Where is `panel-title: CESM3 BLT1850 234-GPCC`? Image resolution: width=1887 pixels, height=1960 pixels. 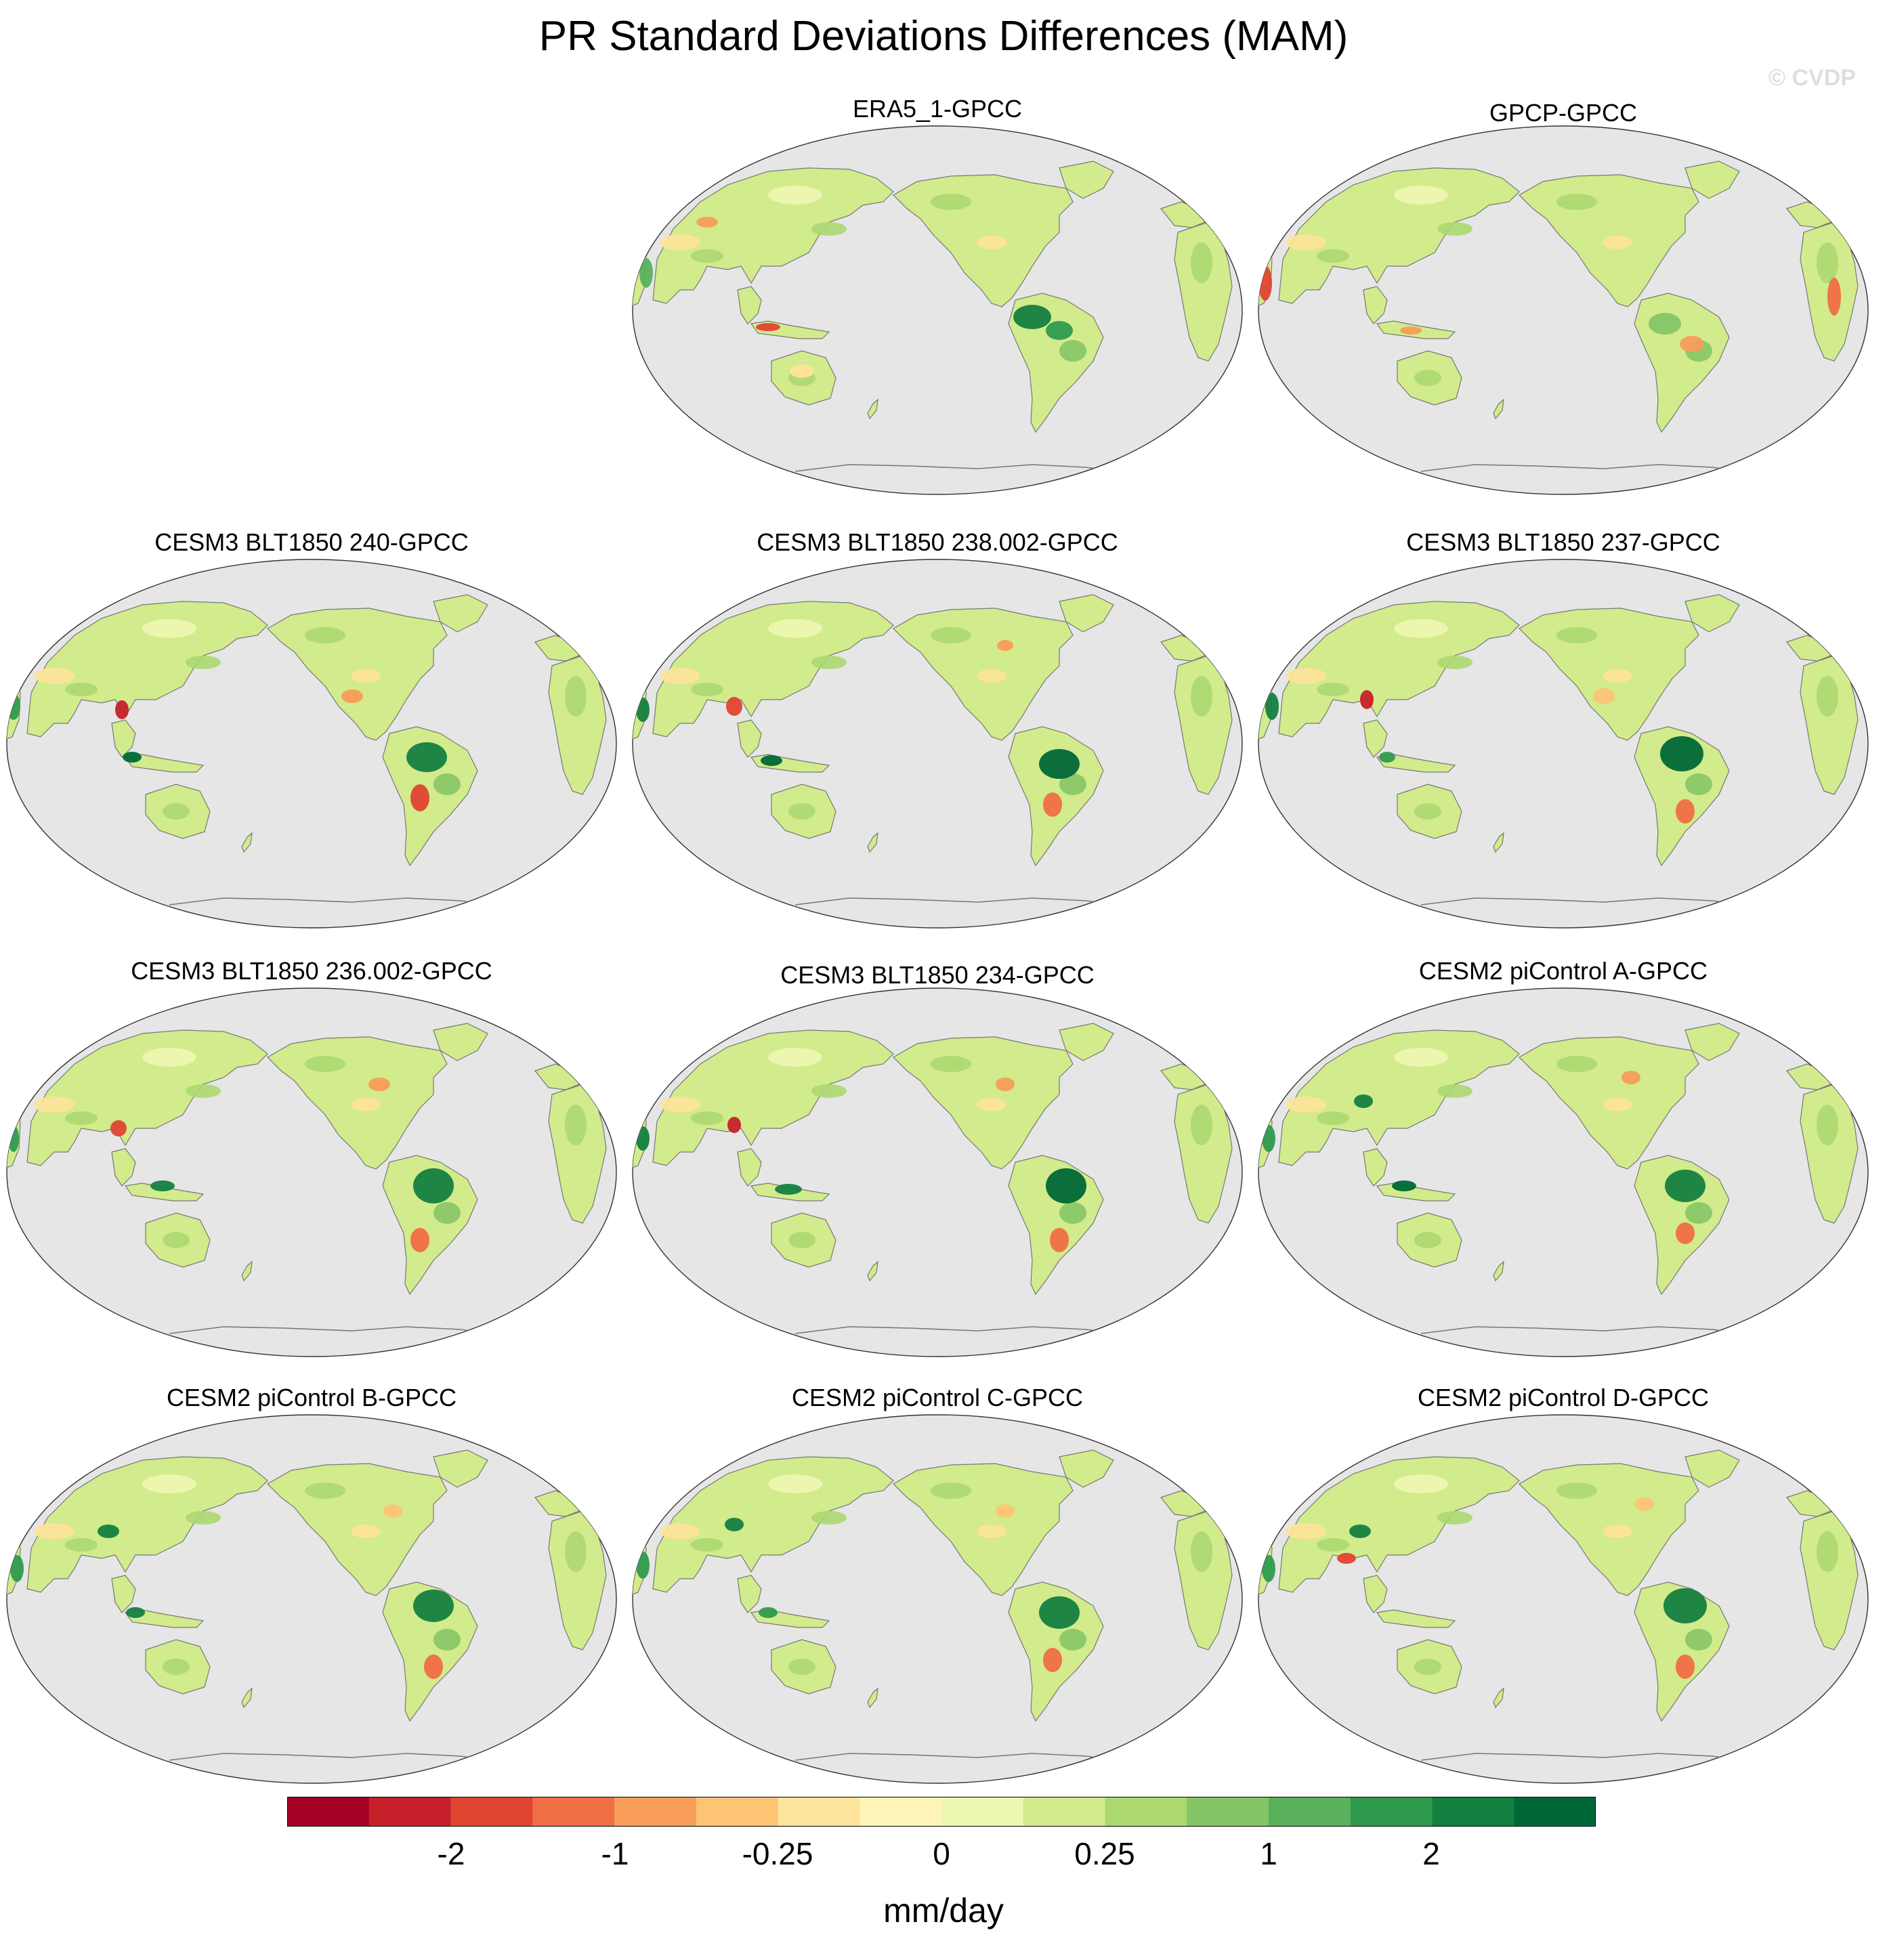
panel-title: CESM3 BLT1850 234-GPCC is located at coordinates (937, 975).